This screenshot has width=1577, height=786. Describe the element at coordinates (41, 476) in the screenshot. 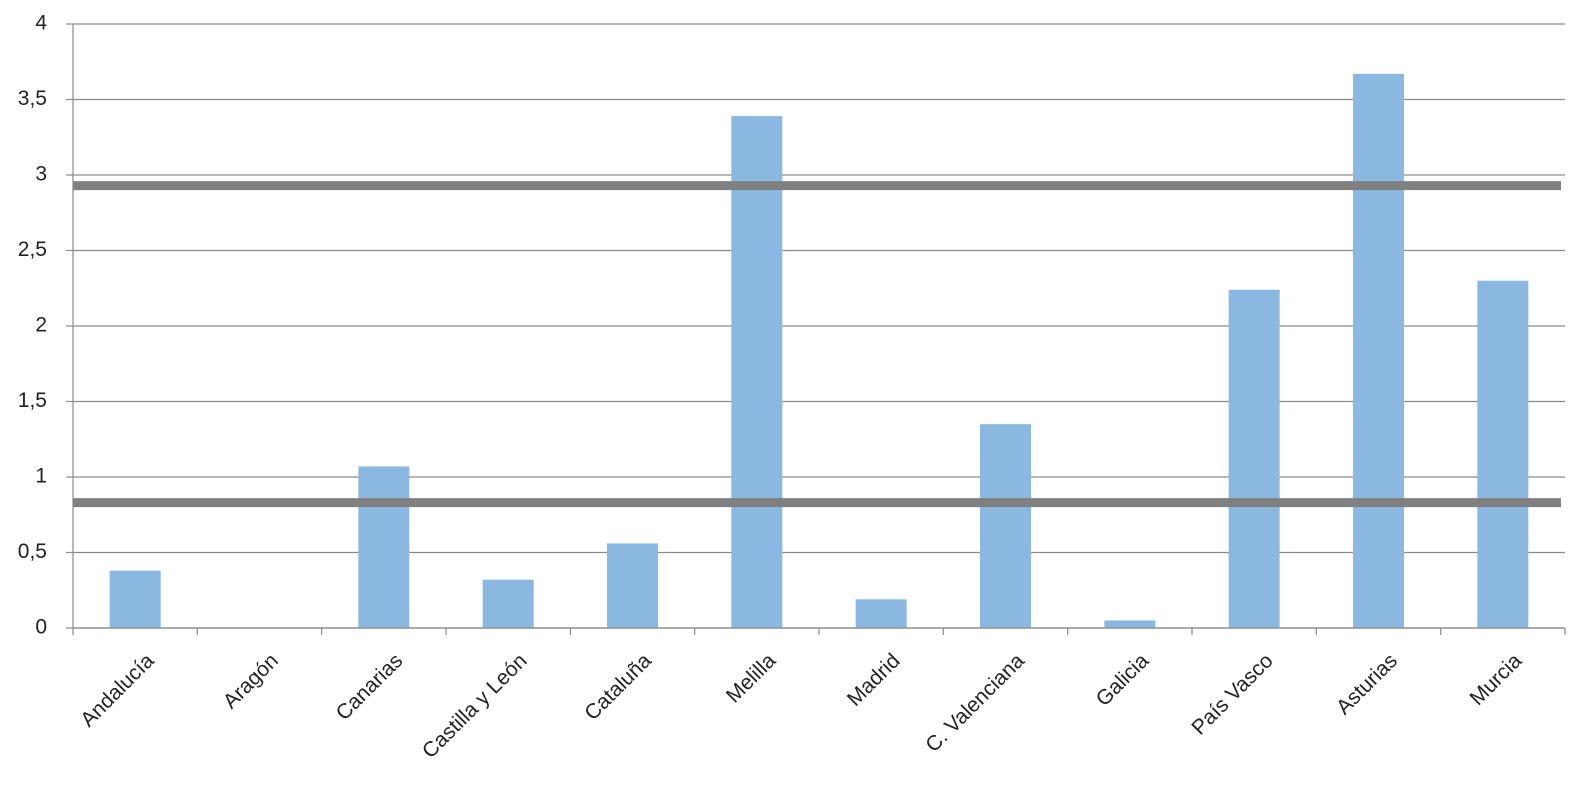

I see `y-tick-label: 1` at that location.